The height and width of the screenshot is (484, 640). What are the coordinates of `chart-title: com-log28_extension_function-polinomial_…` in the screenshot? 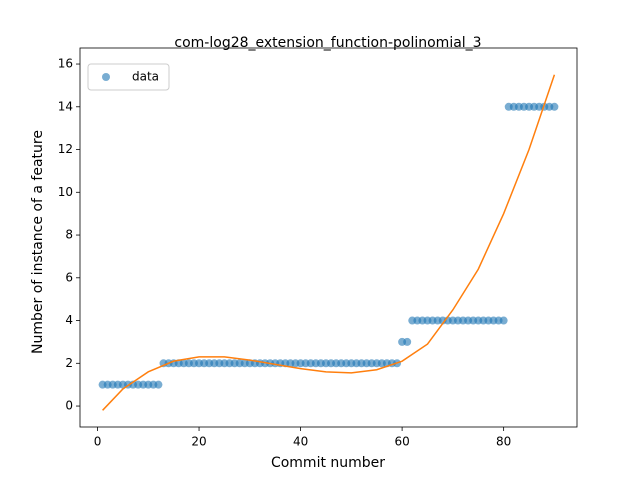 It's located at (327, 43).